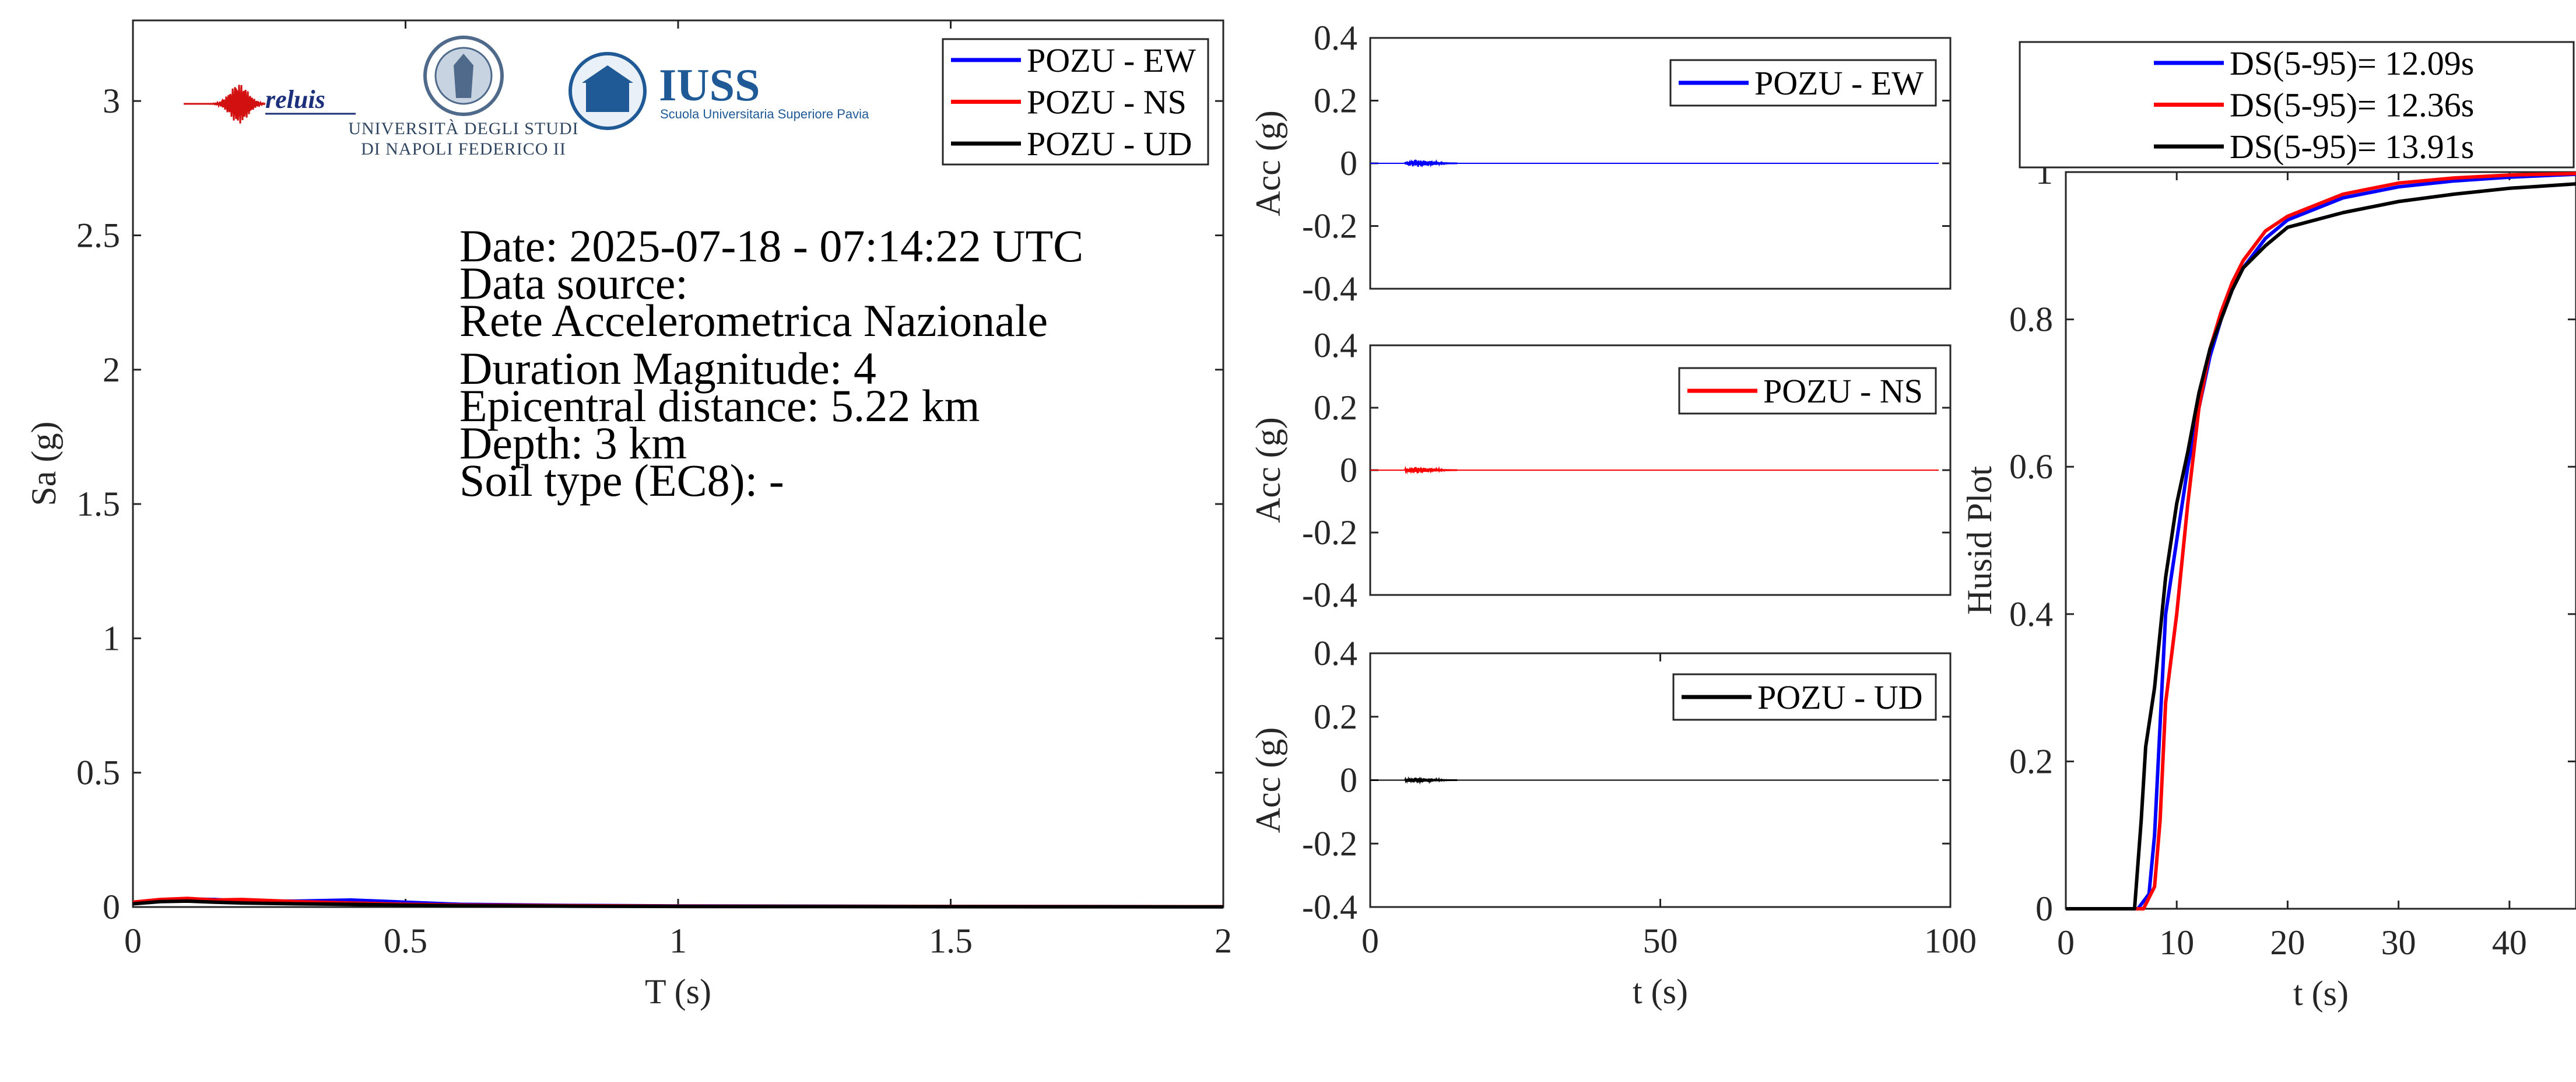  Describe the element at coordinates (2031, 466) in the screenshot. I see `y-tick-label: 0.6` at that location.